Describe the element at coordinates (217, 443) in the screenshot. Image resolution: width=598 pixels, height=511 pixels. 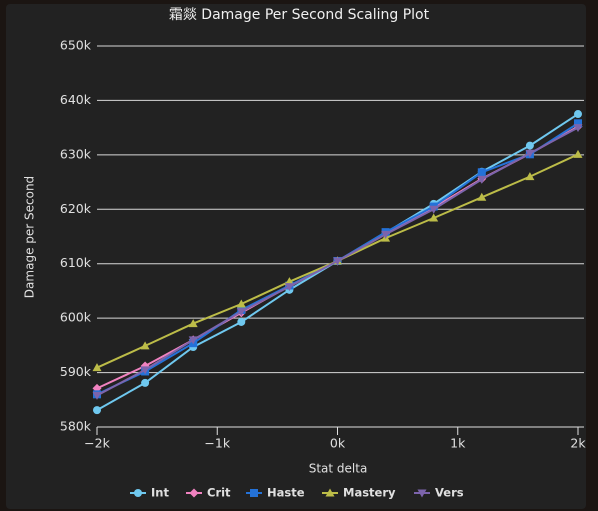
I see `x-tick-label: −1k` at that location.